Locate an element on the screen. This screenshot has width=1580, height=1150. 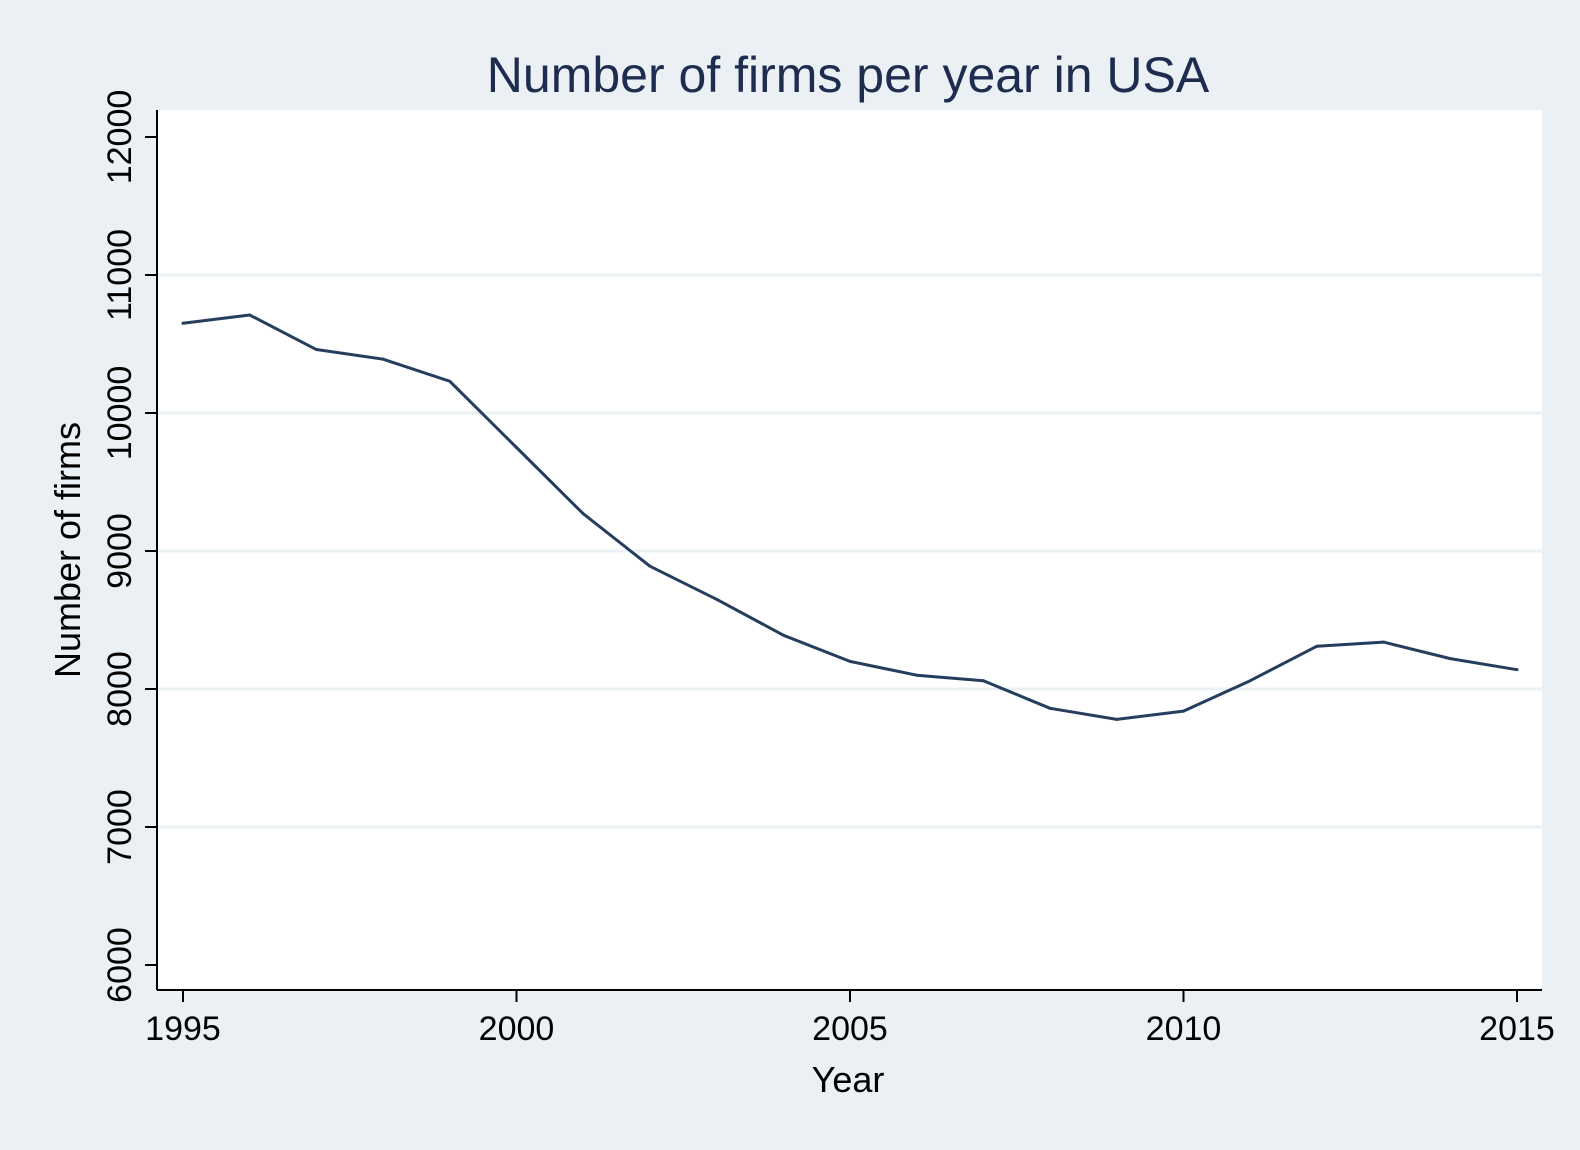
data-point-2003 is located at coordinates (717, 599).